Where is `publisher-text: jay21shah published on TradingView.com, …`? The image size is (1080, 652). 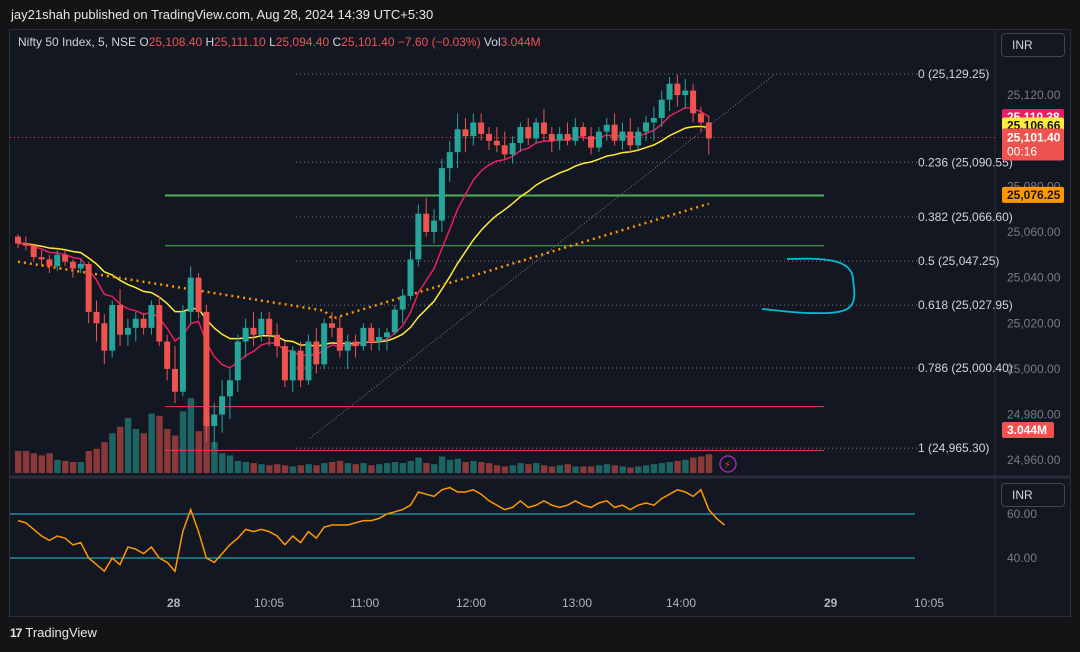
publisher-text: jay21shah published on TradingView.com, … is located at coordinates (222, 14).